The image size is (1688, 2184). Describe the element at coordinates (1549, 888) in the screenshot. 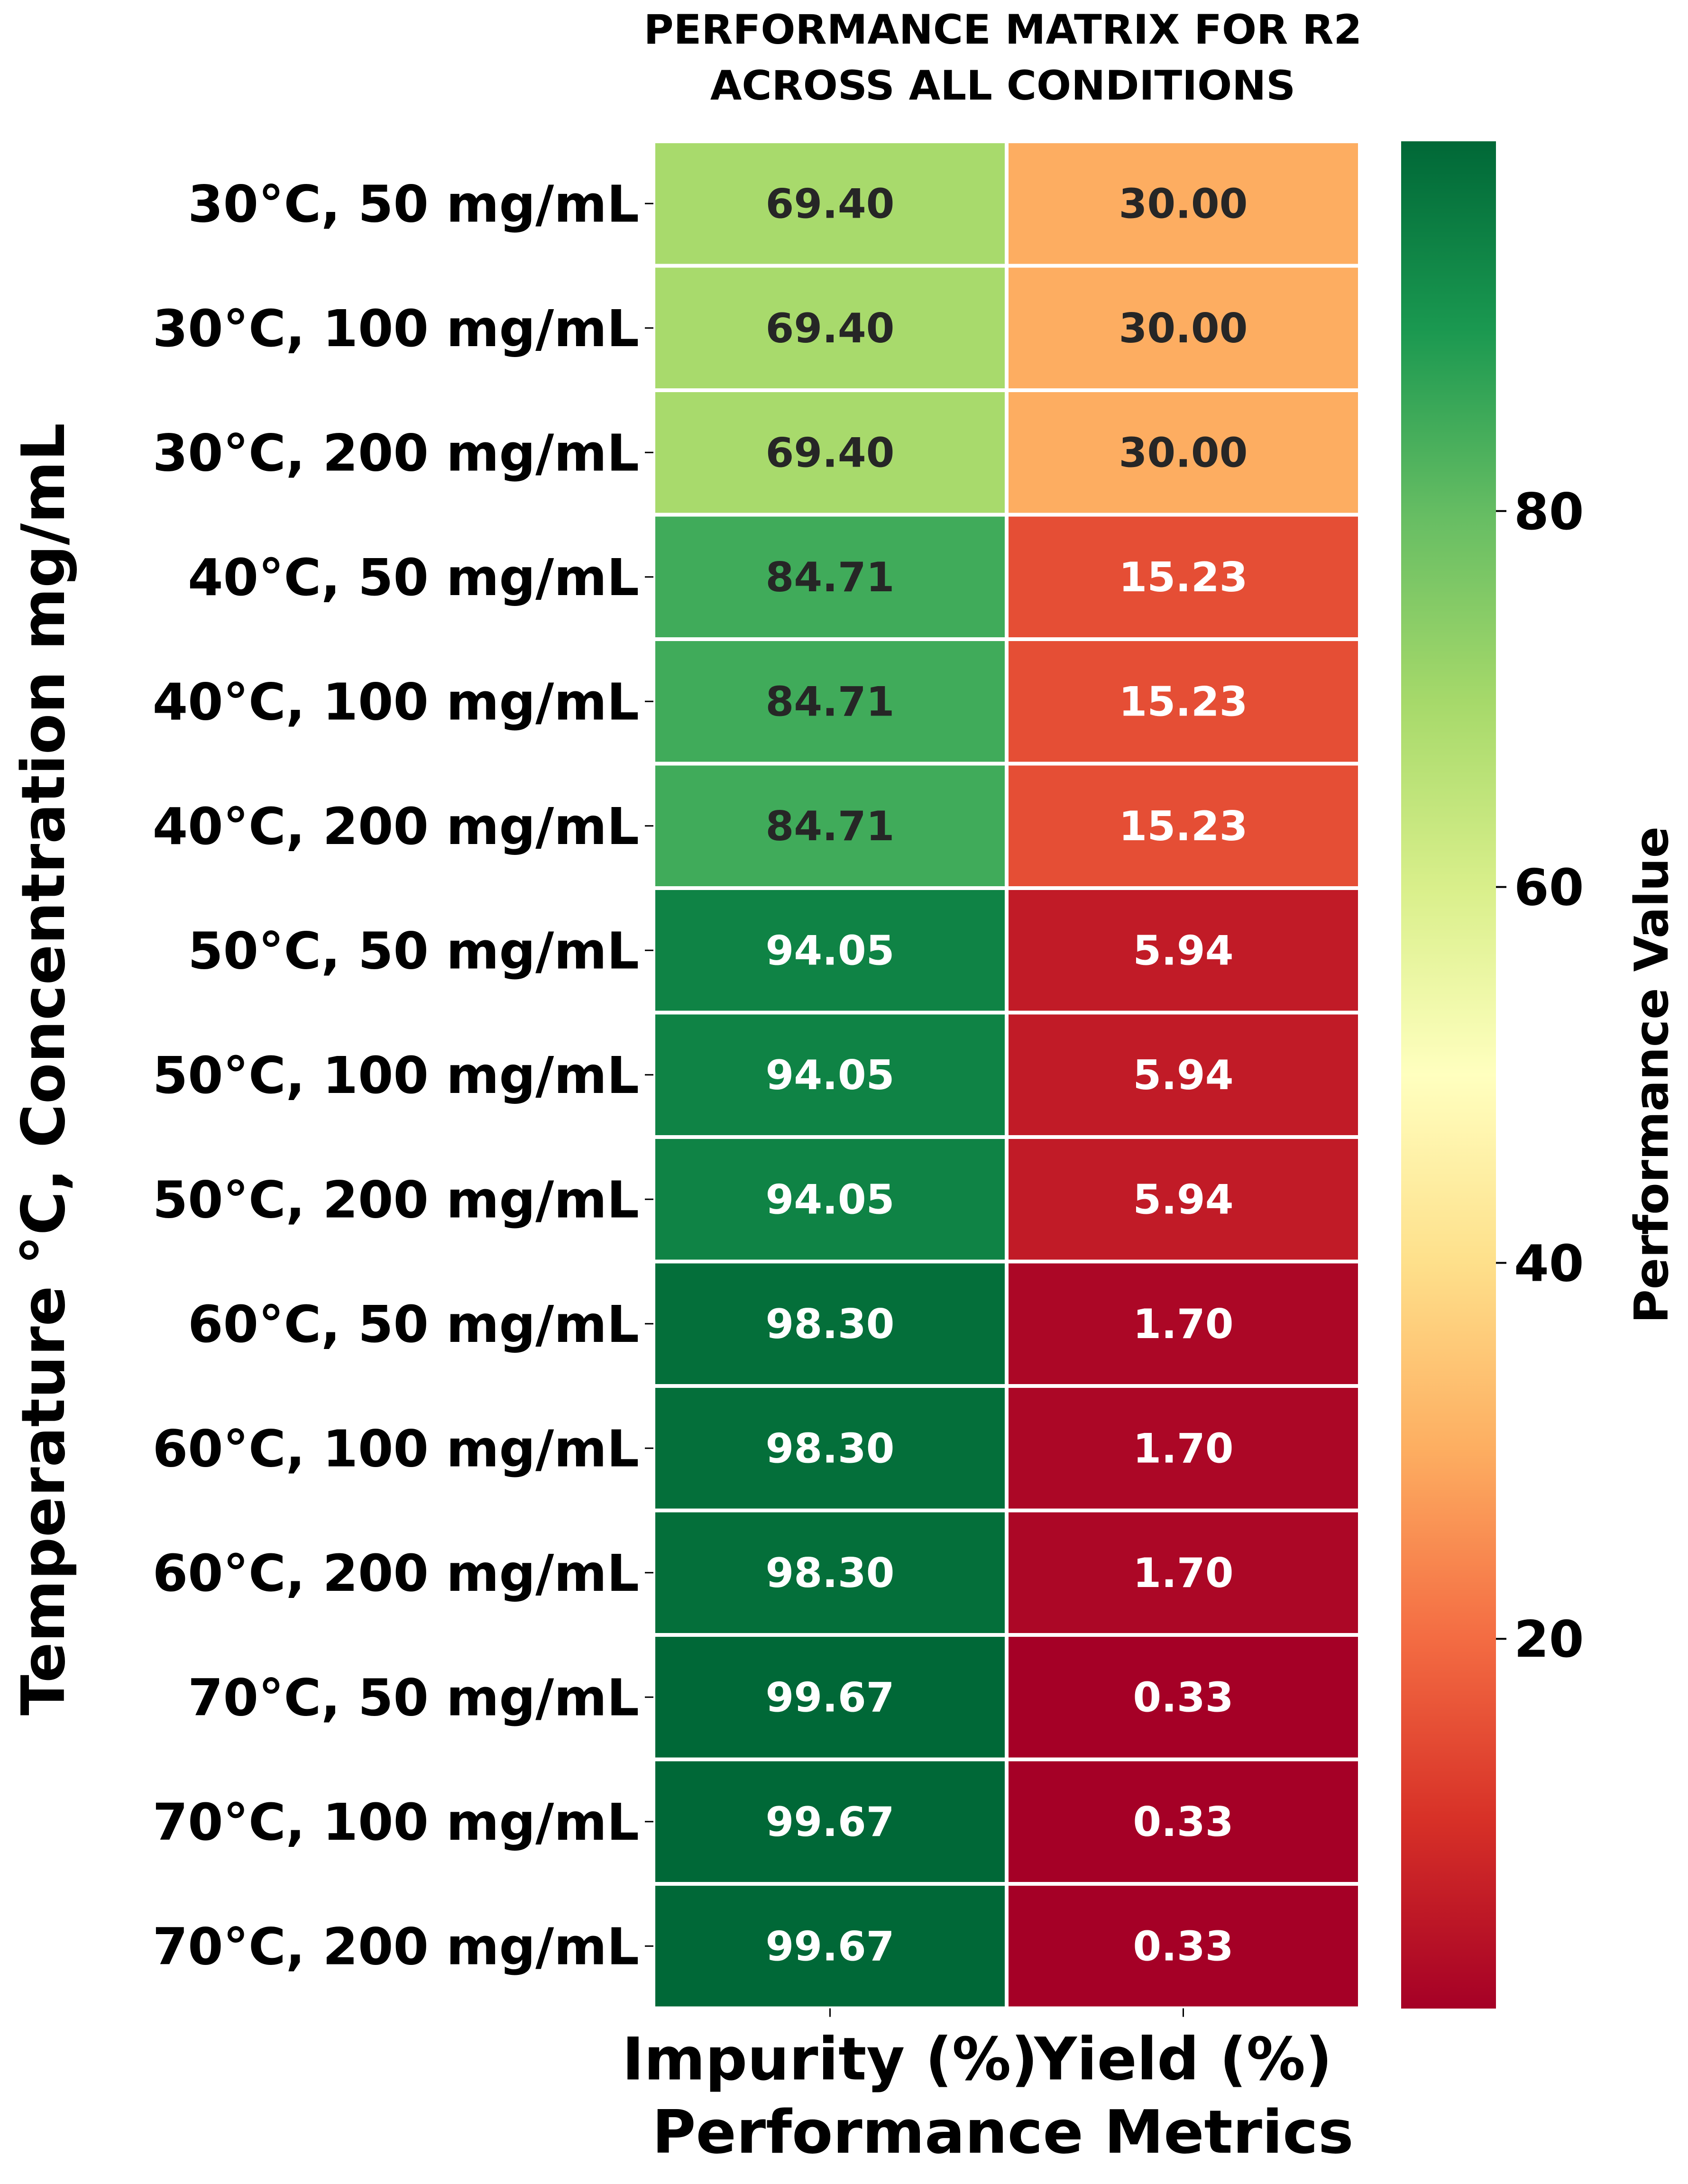

I see `colorbar-tick-label: 60` at that location.